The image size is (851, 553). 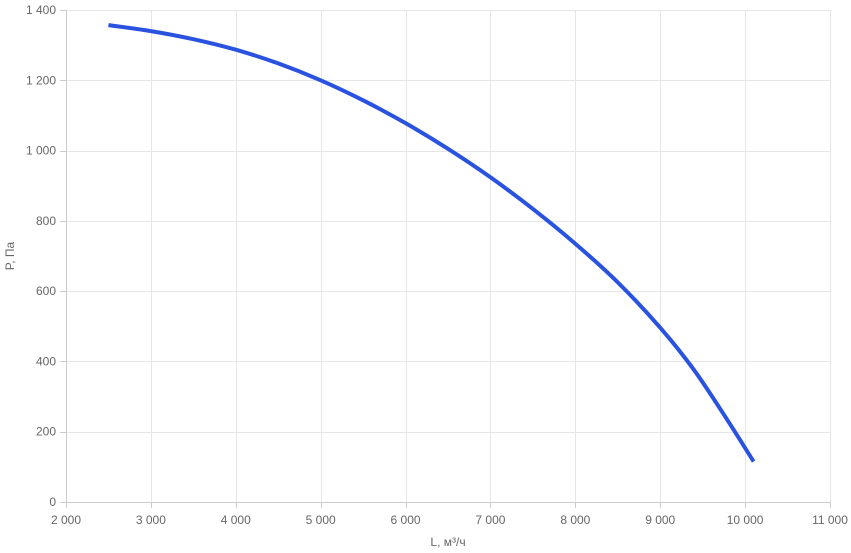 What do you see at coordinates (10, 255) in the screenshot?
I see `y-axis-title: P, Па` at bounding box center [10, 255].